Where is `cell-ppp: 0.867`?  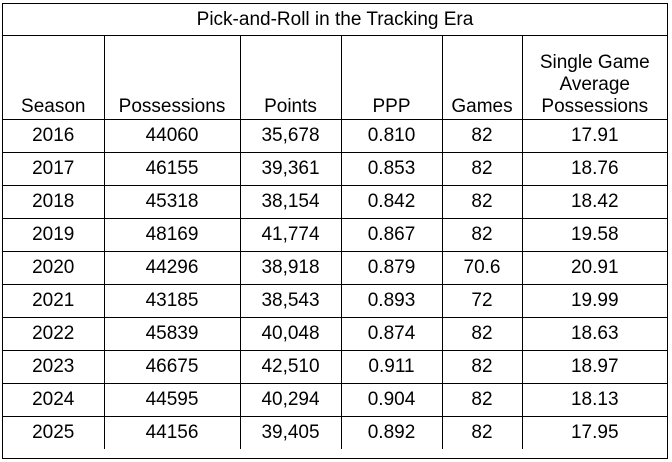 cell-ppp: 0.867 is located at coordinates (392, 235).